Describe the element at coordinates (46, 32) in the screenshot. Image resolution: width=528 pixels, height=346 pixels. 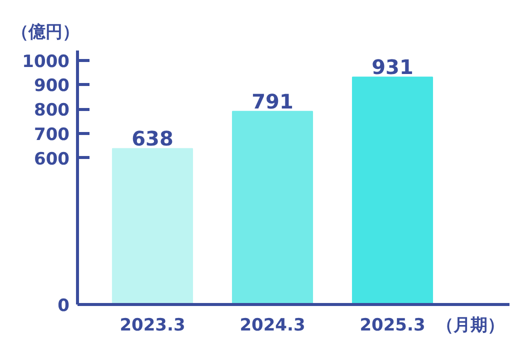
I see `y-axis-title: （億円）` at that location.